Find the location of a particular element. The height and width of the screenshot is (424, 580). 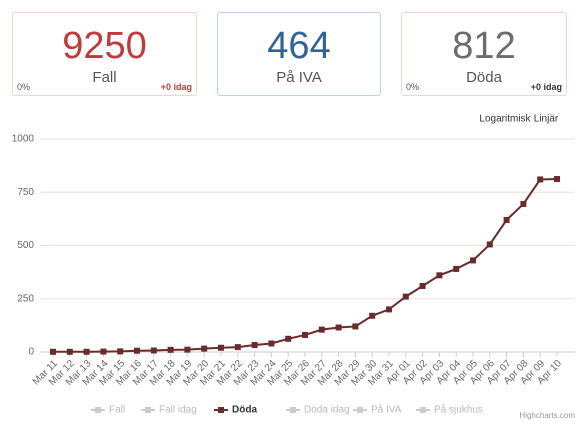

y-tick-label: 250 is located at coordinates (25, 298).